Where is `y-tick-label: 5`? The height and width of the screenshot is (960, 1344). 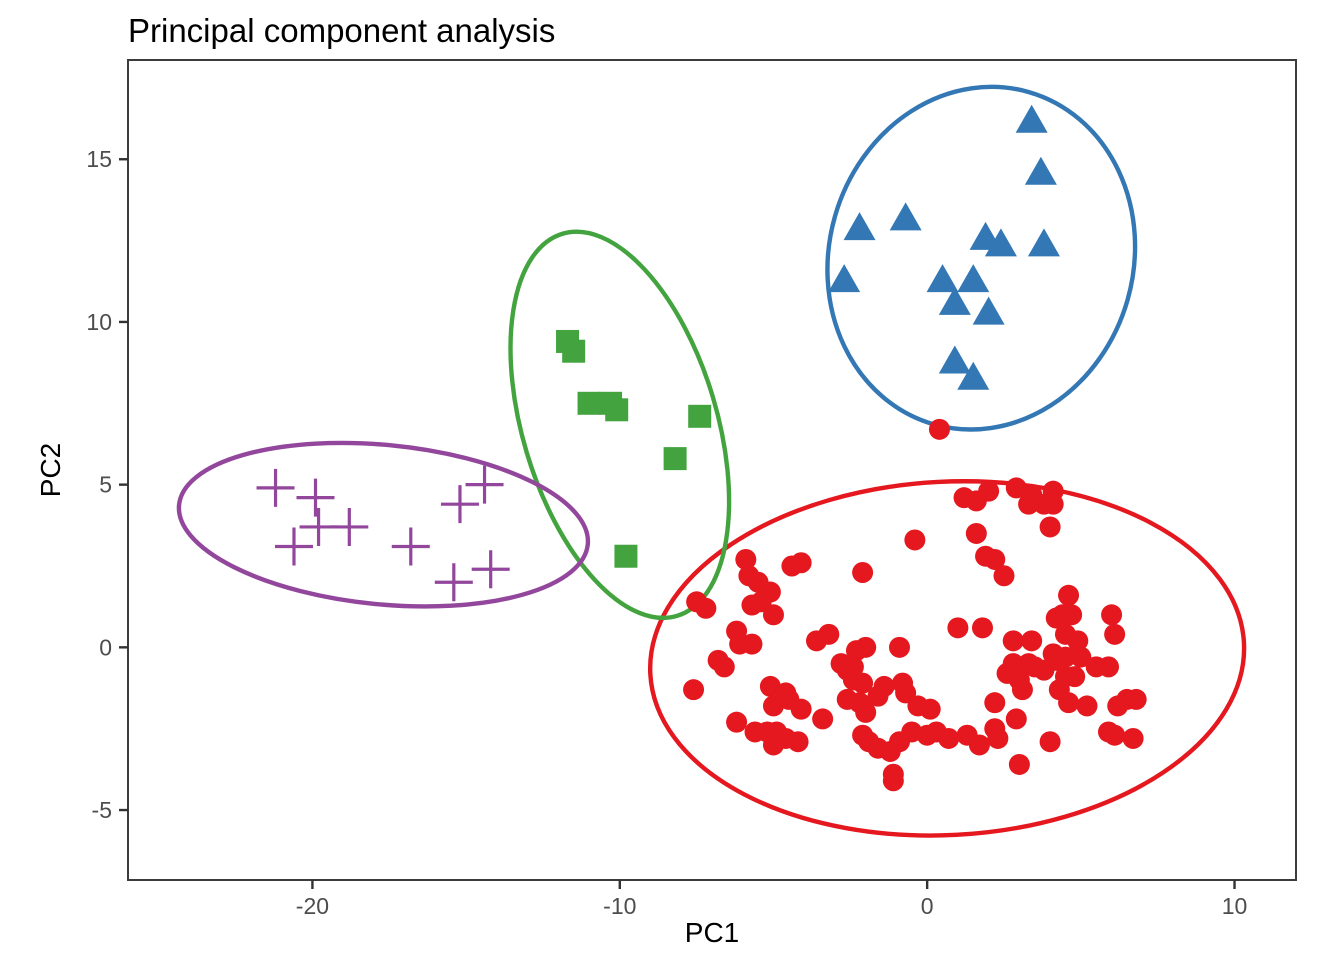 y-tick-label: 5 is located at coordinates (105, 485).